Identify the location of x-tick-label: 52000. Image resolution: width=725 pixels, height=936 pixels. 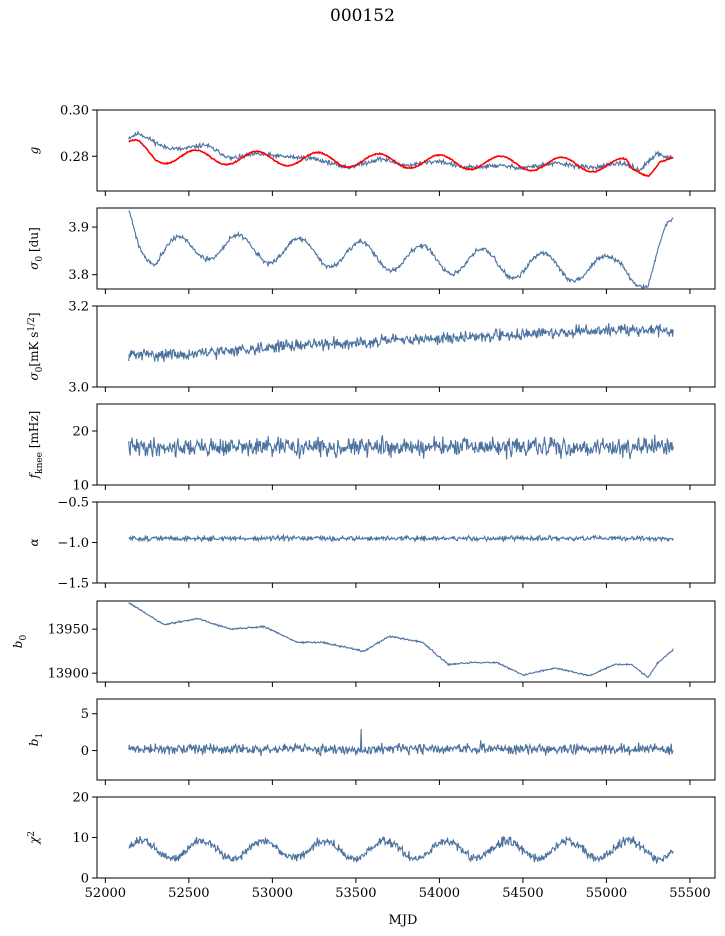
(105, 893).